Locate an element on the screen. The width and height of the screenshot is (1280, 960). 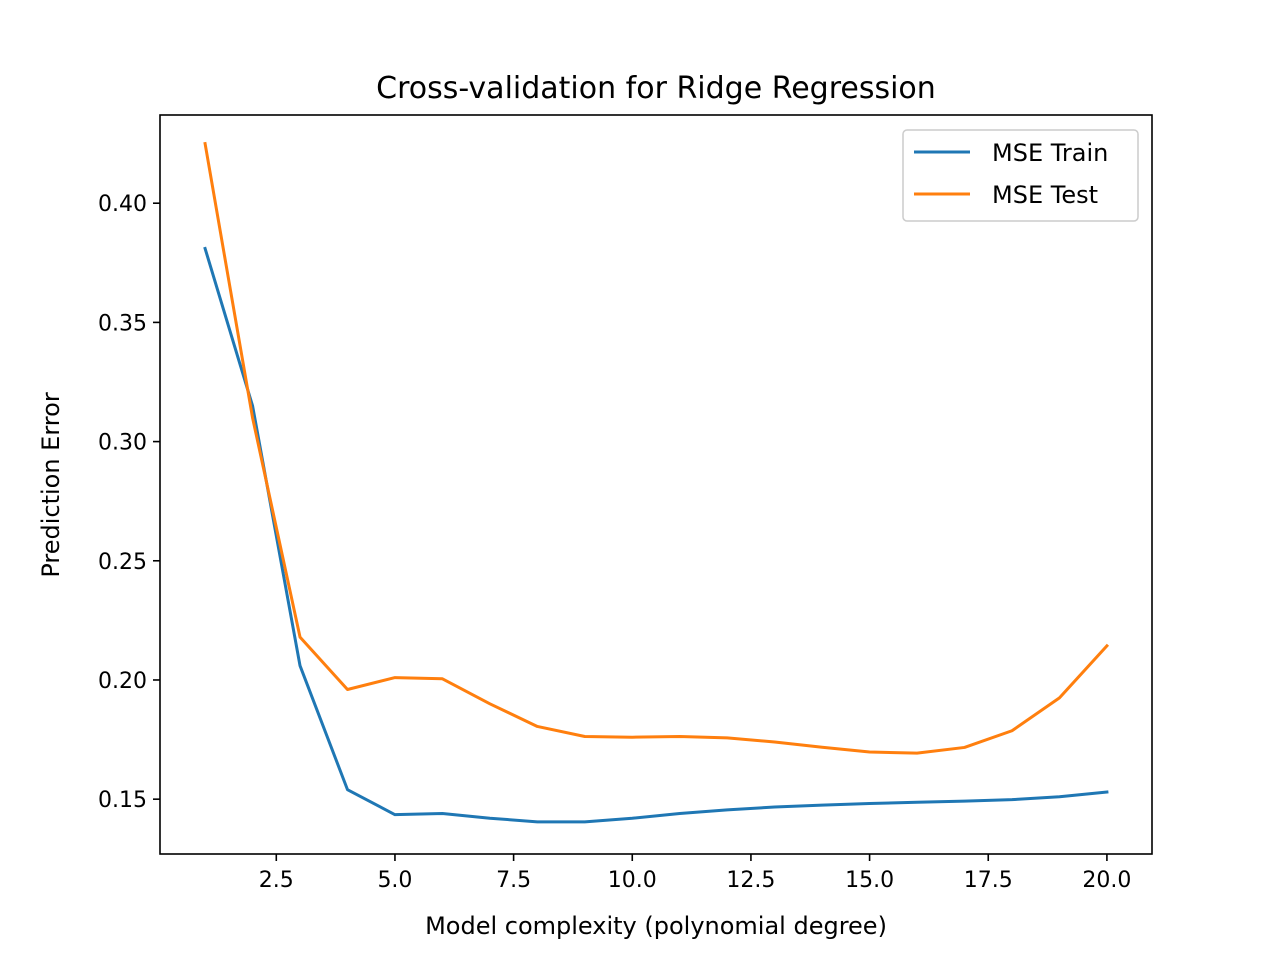
y-tick-label: 0.20 is located at coordinates (122, 681).